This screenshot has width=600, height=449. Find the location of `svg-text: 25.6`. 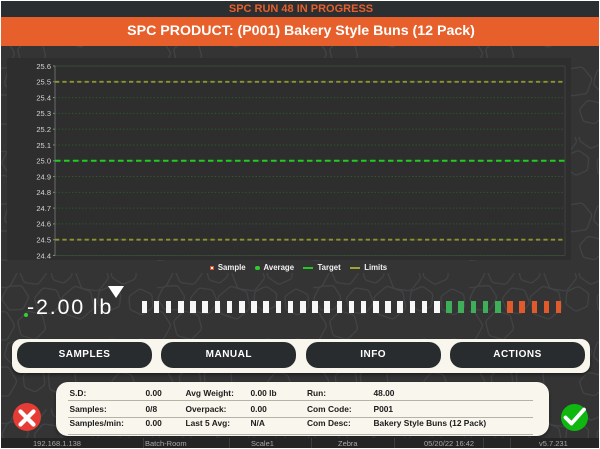

svg-text: 25.6 is located at coordinates (43, 66).